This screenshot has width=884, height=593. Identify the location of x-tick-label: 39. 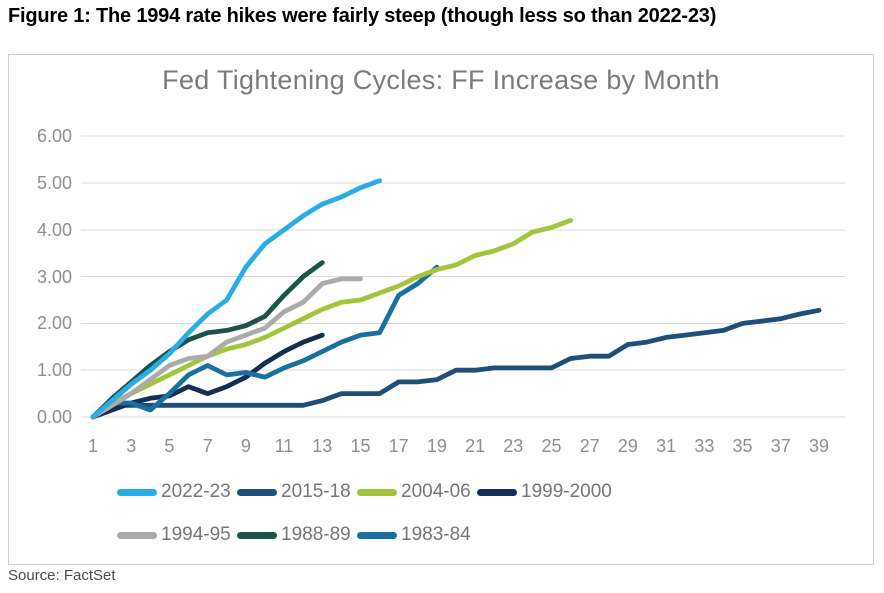
(818, 446).